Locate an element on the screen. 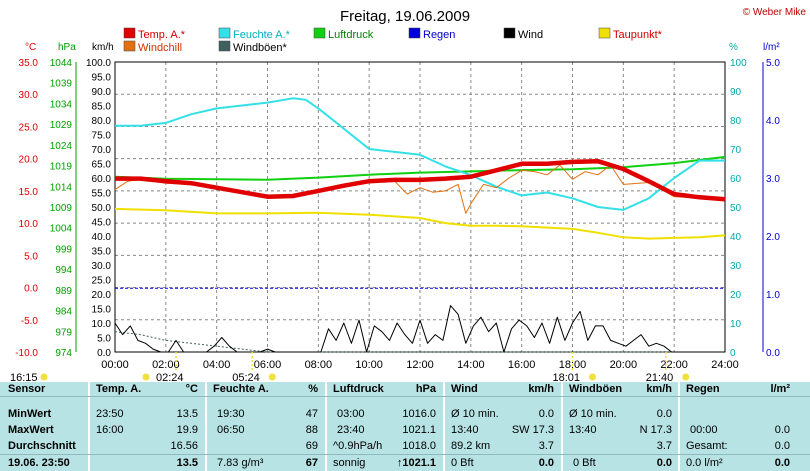 Image resolution: width=810 pixels, height=471 pixels. x-tick-label: 08:00 is located at coordinates (319, 365).